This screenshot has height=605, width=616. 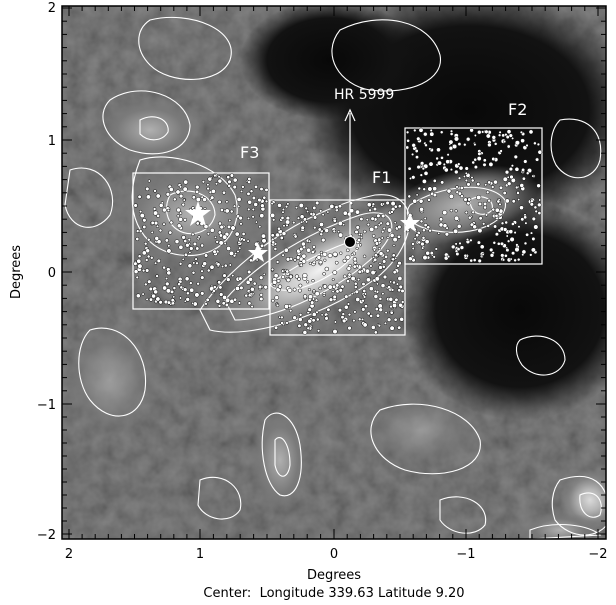 What do you see at coordinates (46, 405) in the screenshot?
I see `y-tick-label: −1` at bounding box center [46, 405].